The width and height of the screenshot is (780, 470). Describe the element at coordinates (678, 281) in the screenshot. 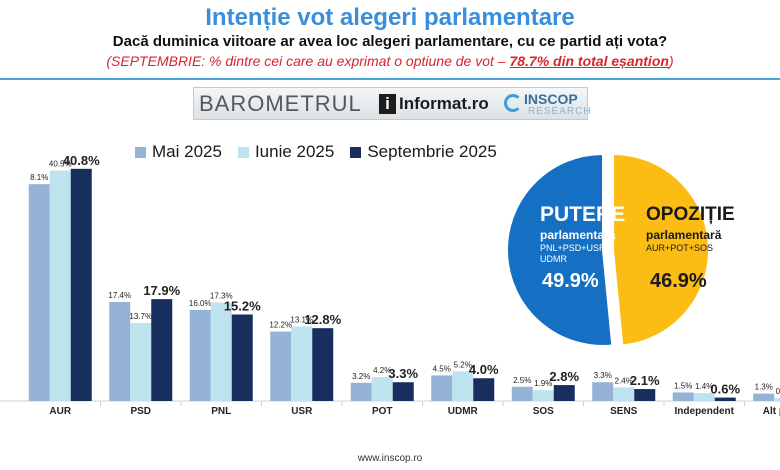

I see `pie-value-opozitie: 46.9%` at that location.